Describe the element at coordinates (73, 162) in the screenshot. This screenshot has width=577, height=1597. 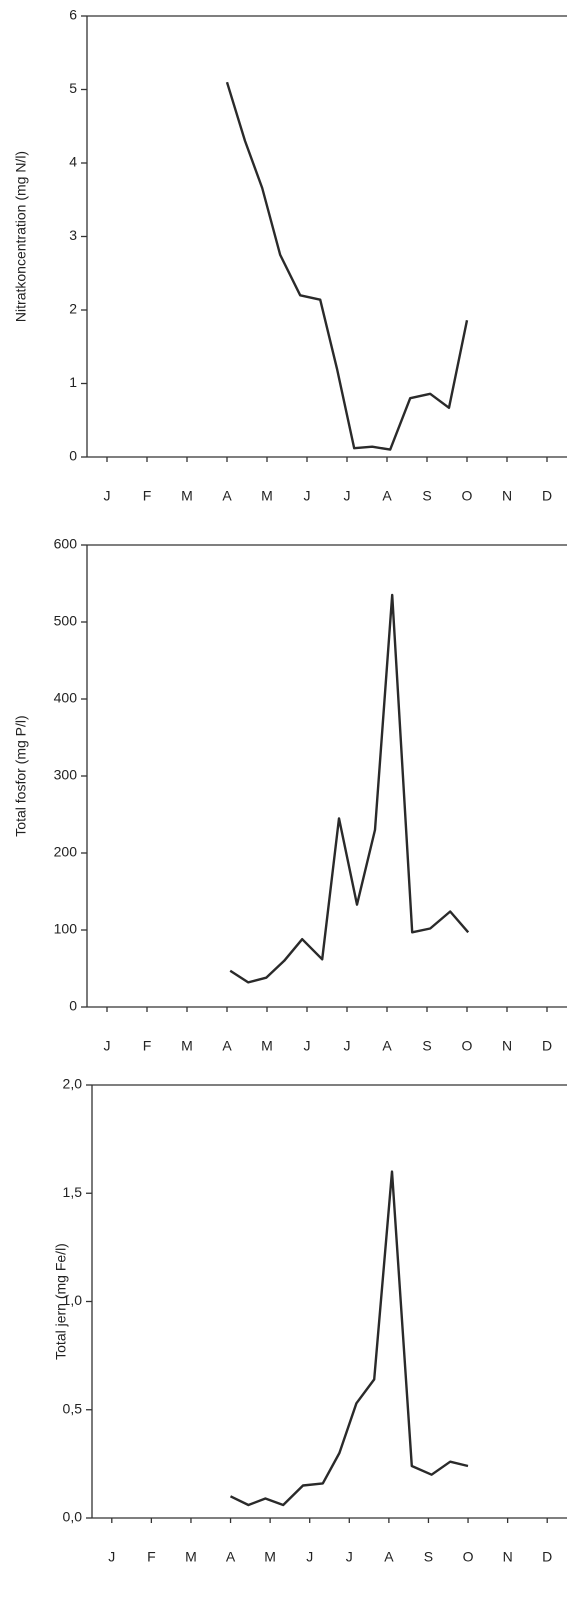
I see `y-tick-label: 4` at that location.